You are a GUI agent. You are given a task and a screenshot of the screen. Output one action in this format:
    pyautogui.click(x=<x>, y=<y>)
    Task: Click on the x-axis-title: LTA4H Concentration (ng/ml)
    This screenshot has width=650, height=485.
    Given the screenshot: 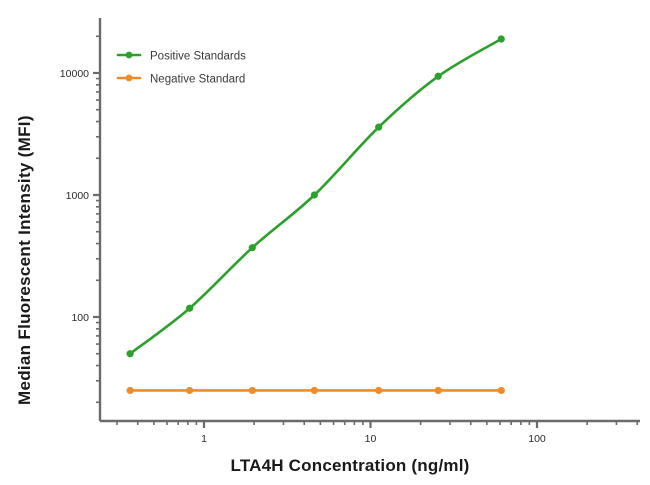 What is the action you would take?
    pyautogui.click(x=350, y=465)
    